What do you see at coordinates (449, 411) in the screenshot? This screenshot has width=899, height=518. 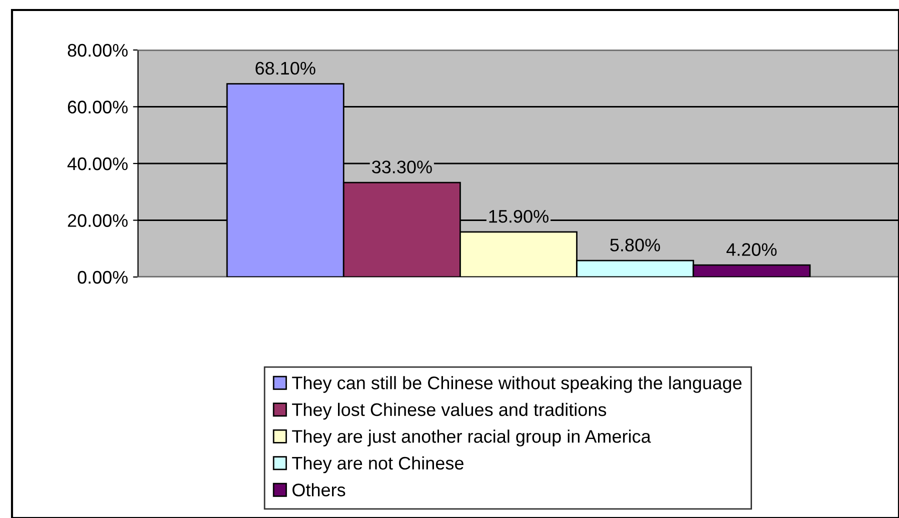 I see `legend-label: They lost Chinese values and traditions` at bounding box center [449, 411].